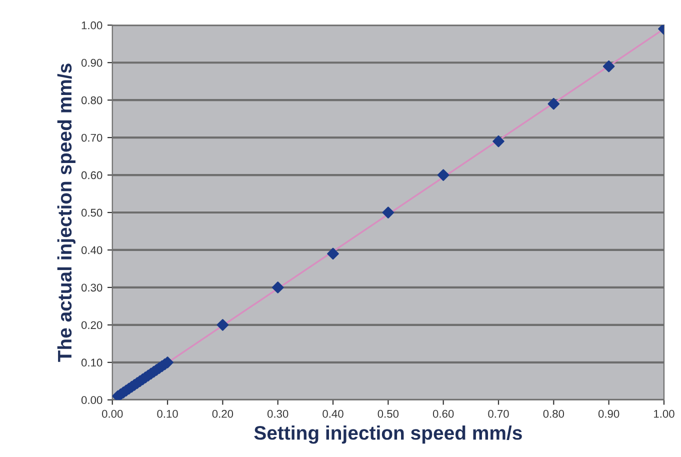 This screenshot has width=681, height=457. Describe the element at coordinates (388, 414) in the screenshot. I see `x-tick-label: 0.50` at that location.